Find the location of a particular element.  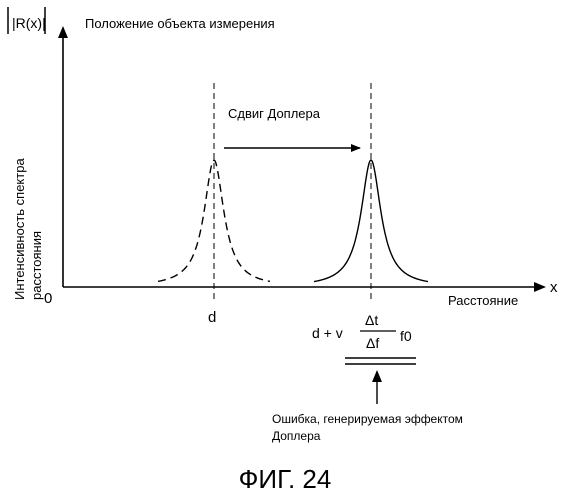

y-label-line2: расстояния is located at coordinates (36, 265).